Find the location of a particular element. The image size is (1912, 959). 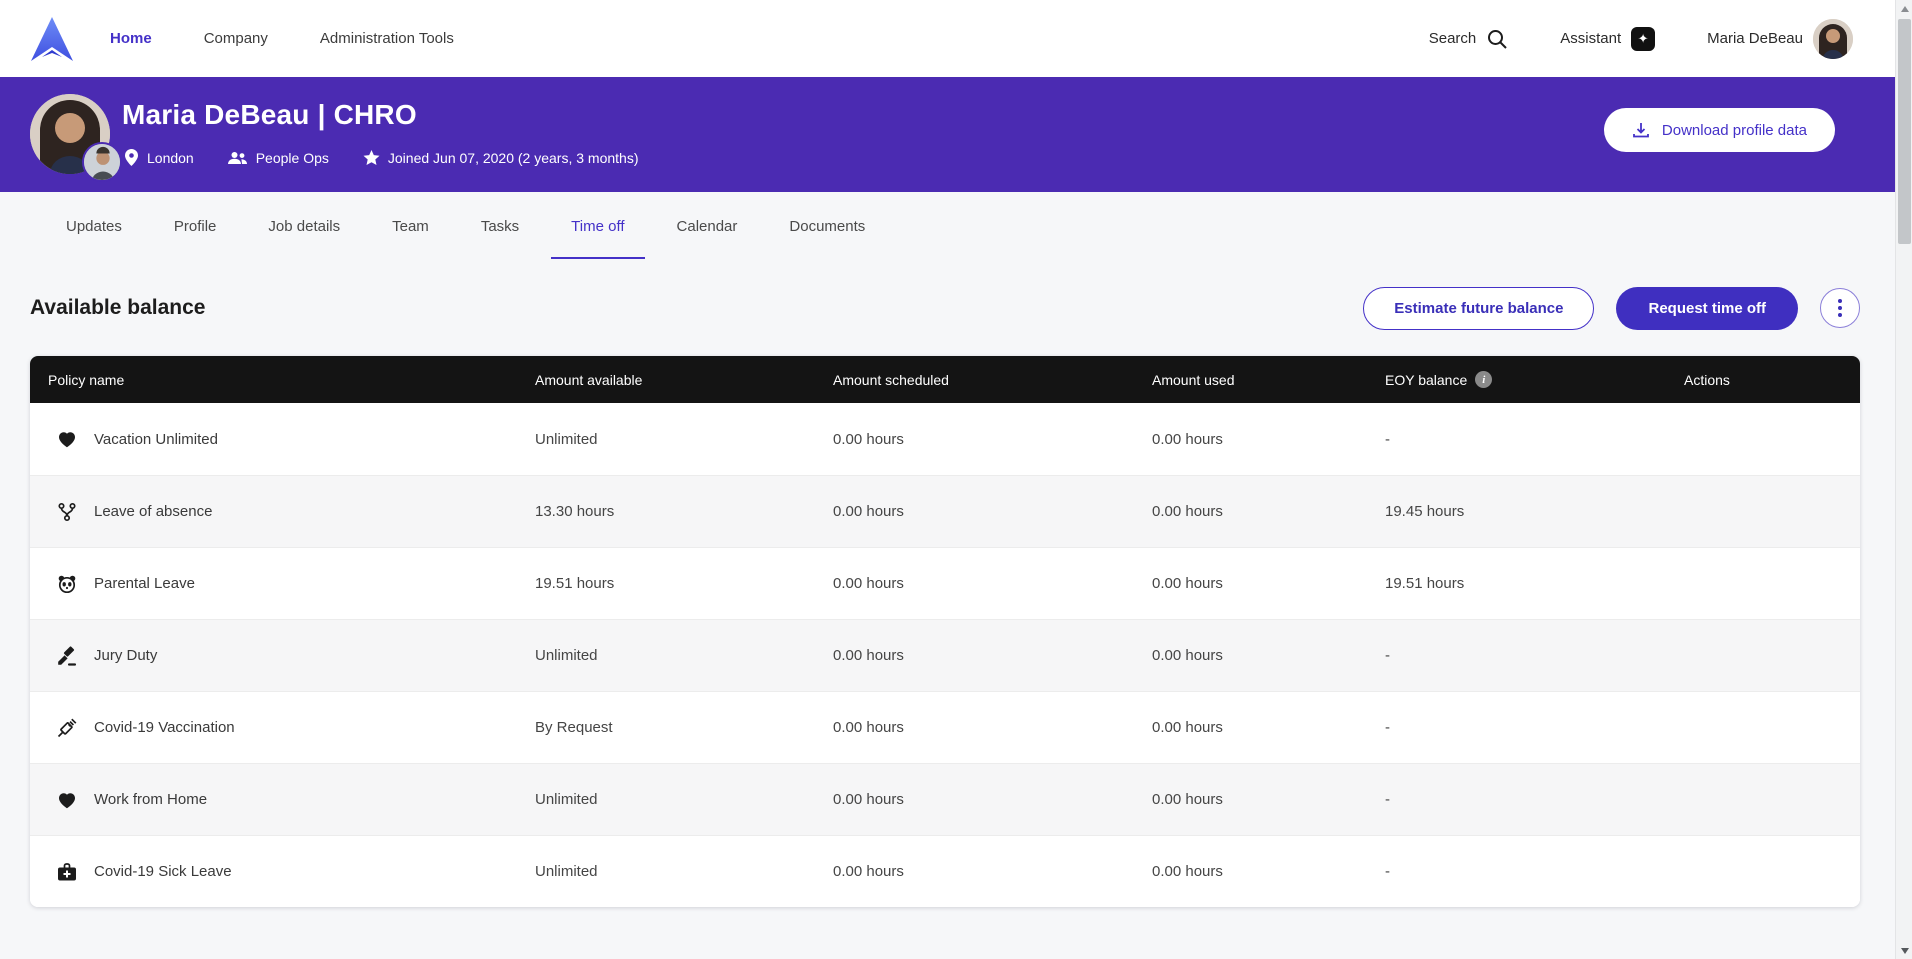

tab-profile: Profile is located at coordinates (195, 226).